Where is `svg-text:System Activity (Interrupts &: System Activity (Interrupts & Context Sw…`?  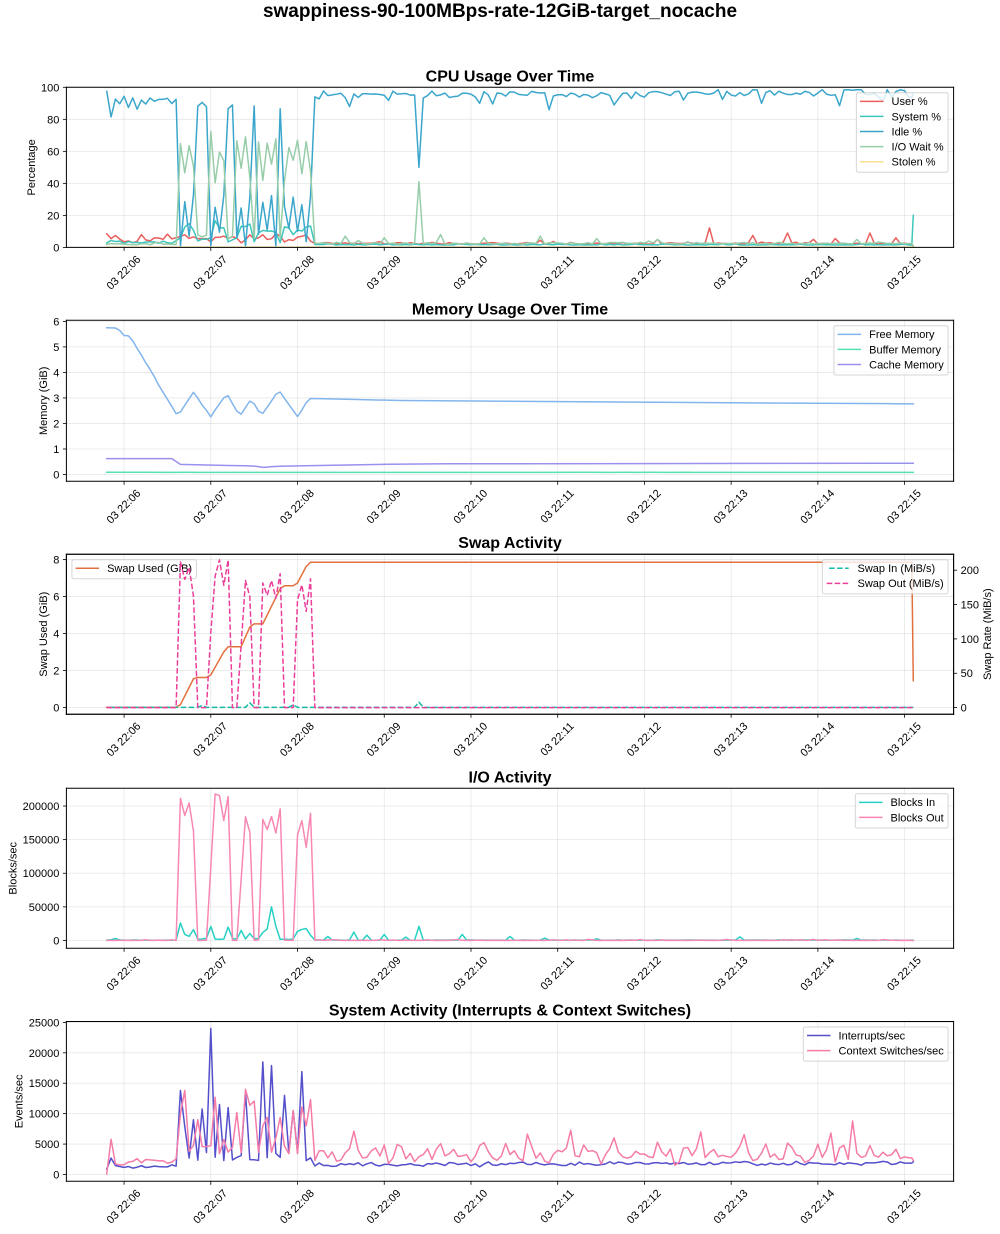 svg-text:System Activity (Interrupts &: System Activity (Interrupts & Context Sw… is located at coordinates (510, 1011).